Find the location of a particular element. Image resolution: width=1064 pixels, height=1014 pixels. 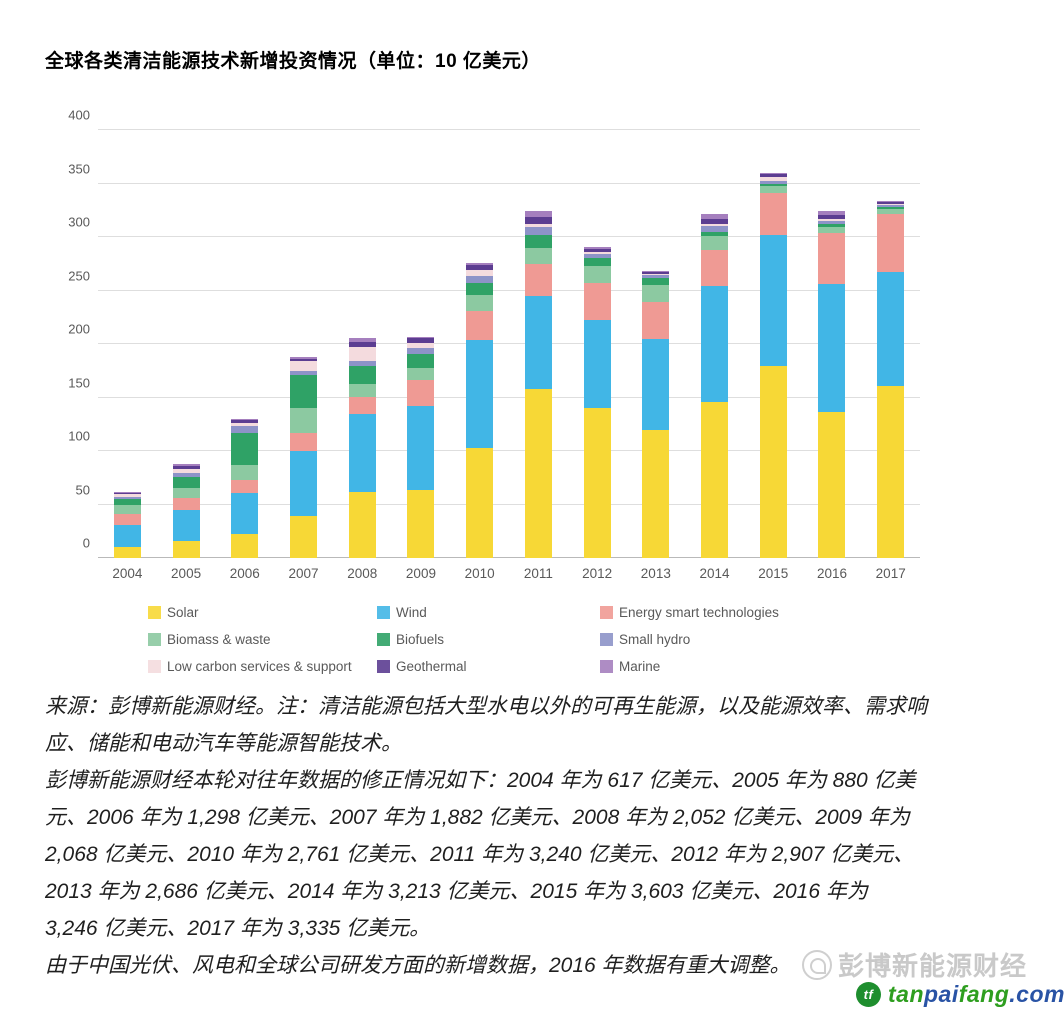

bar-cell-2010 is located at coordinates (479, 344).